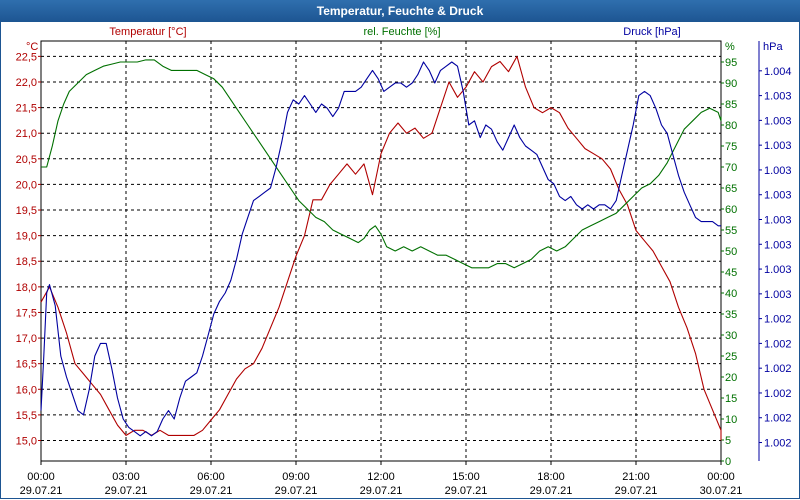  Describe the element at coordinates (731, 126) in the screenshot. I see `humidity-tick-label: 80` at that location.